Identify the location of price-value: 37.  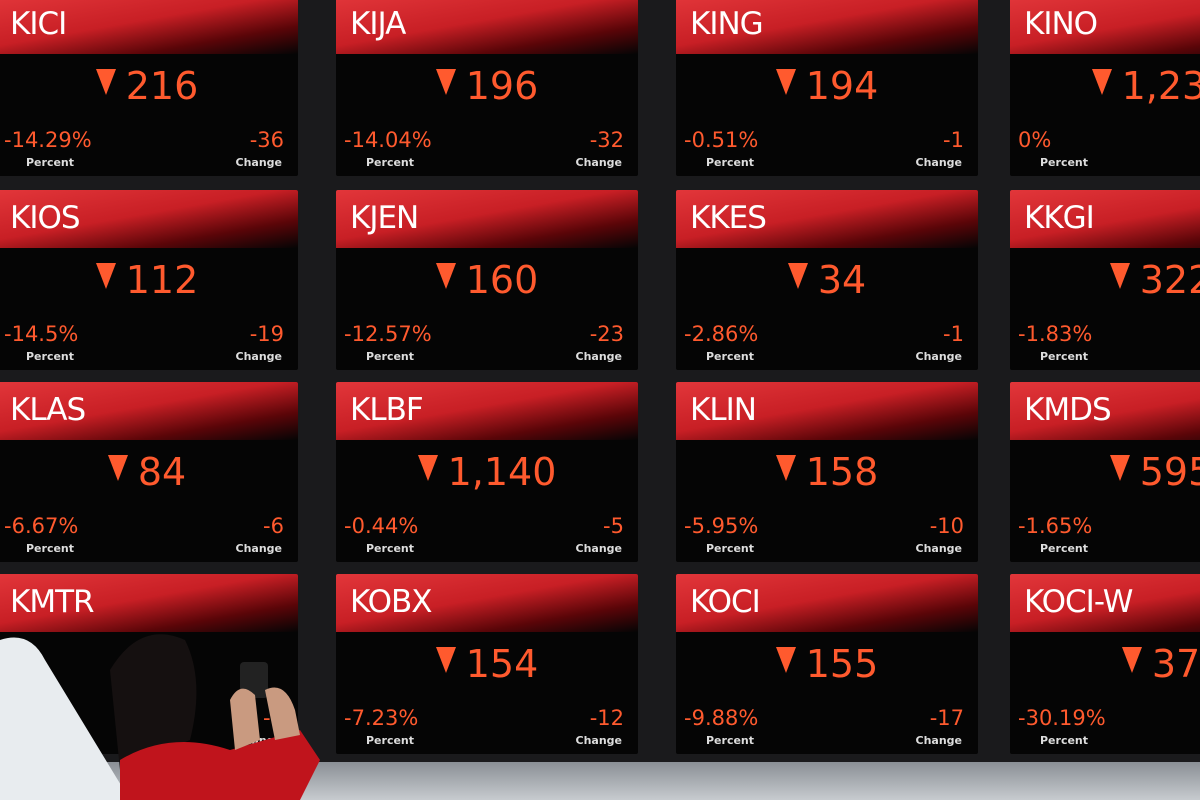
(1175, 664).